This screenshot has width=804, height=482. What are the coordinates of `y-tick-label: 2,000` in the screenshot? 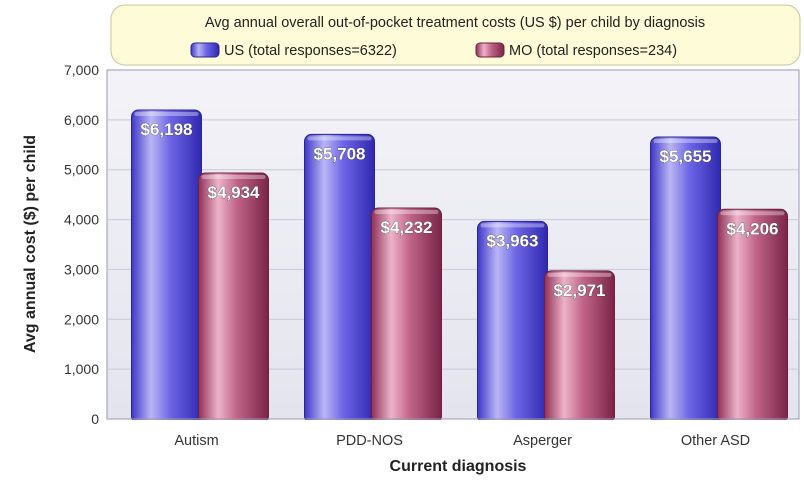 It's located at (81, 319).